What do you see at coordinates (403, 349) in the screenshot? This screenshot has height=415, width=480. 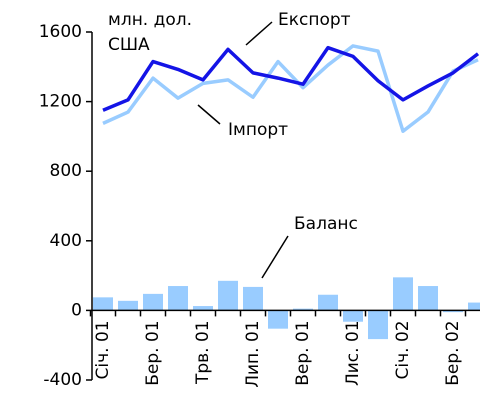 I see `x-tick-label: Січ. 02` at bounding box center [403, 349].